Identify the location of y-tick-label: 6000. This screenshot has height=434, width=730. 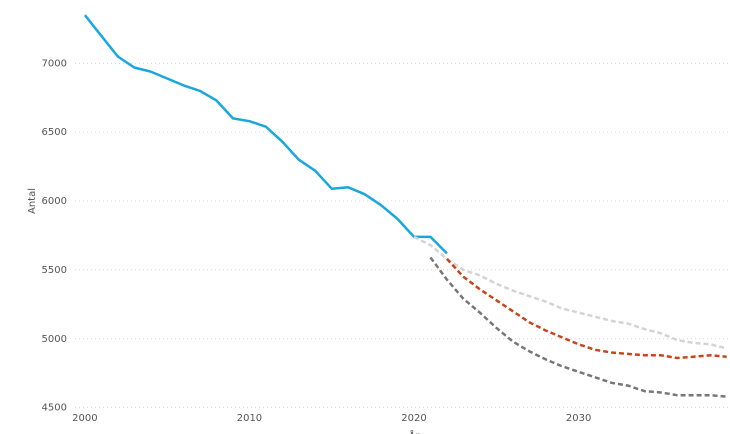
(54, 201).